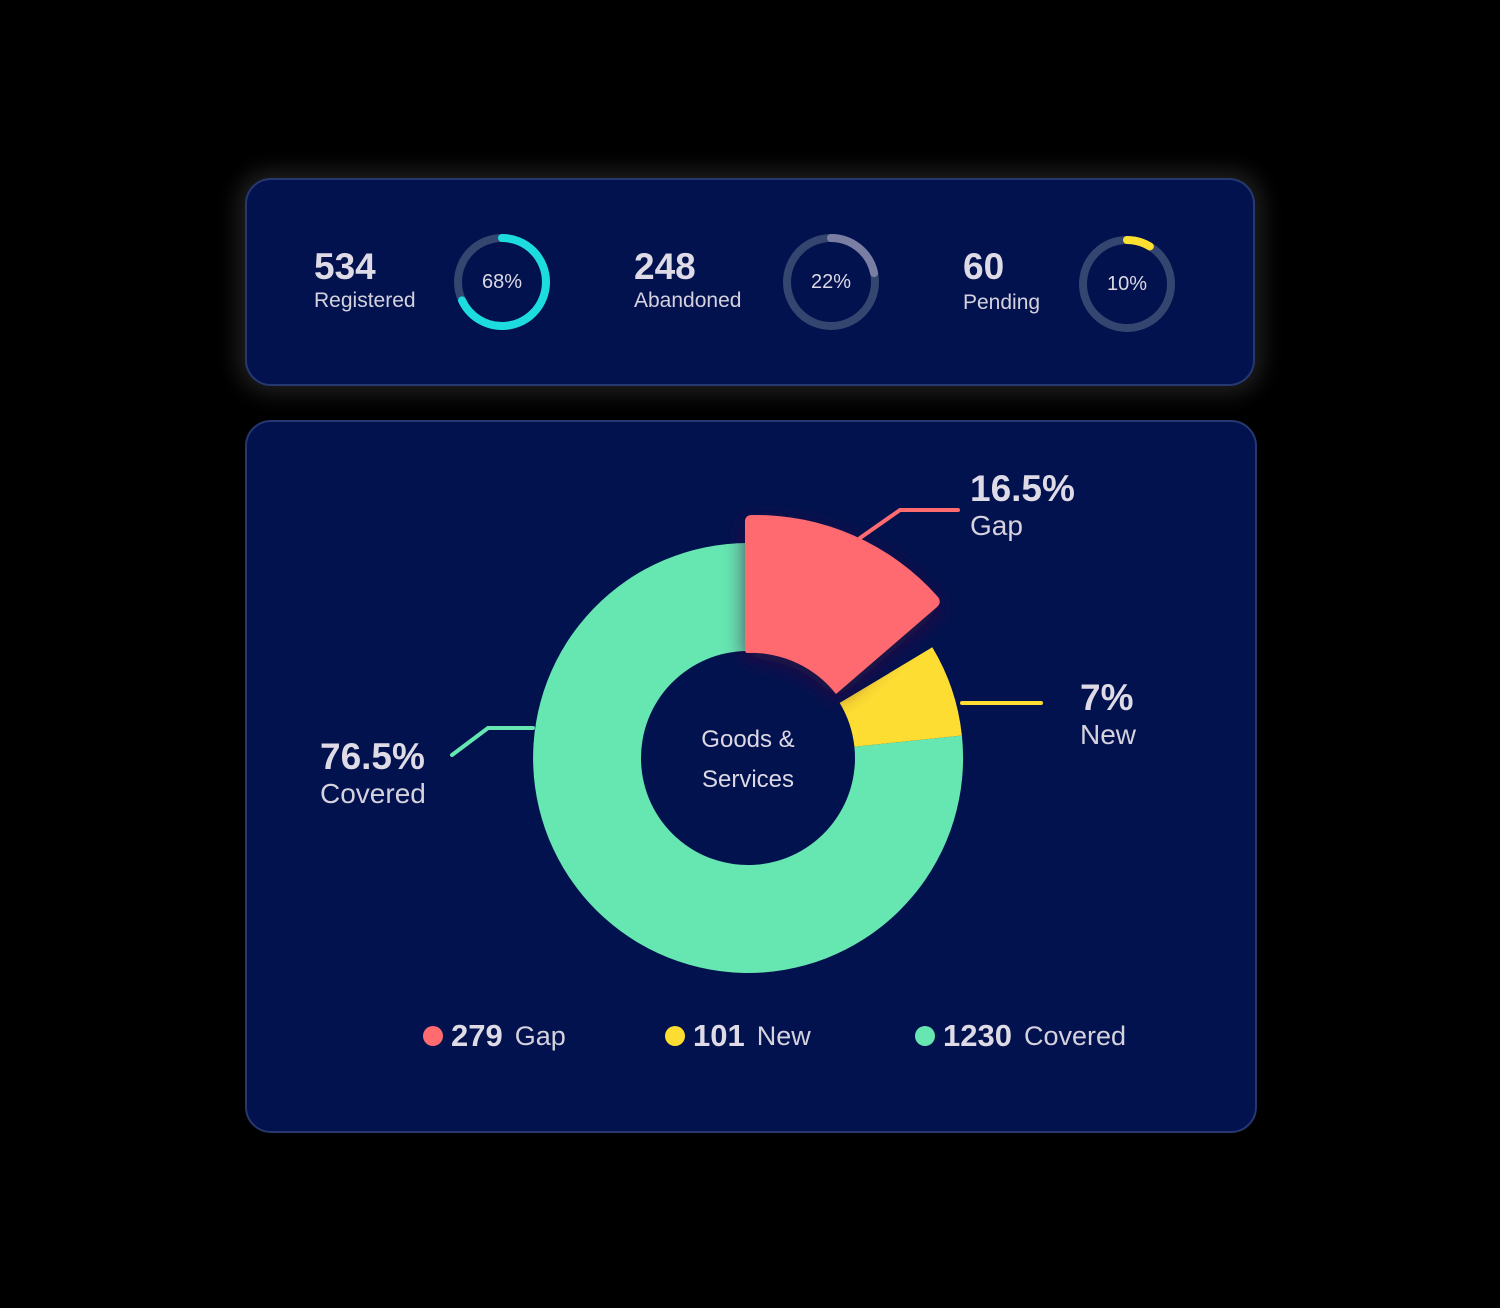 The width and height of the screenshot is (1500, 1308). I want to click on donut-center-label: Goods & Services, so click(748, 759).